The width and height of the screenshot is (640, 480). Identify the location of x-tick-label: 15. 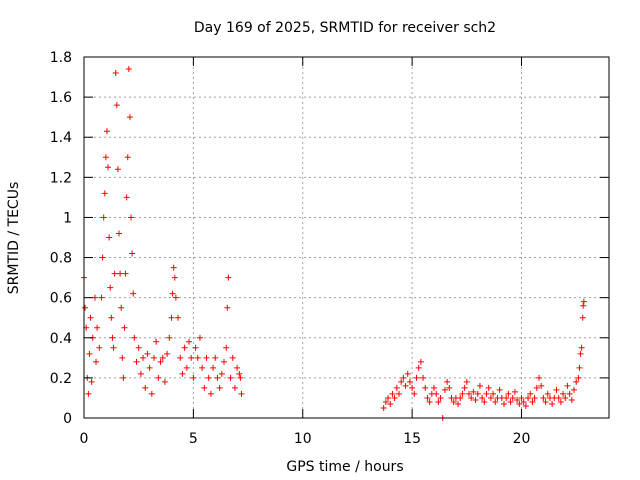
(412, 439).